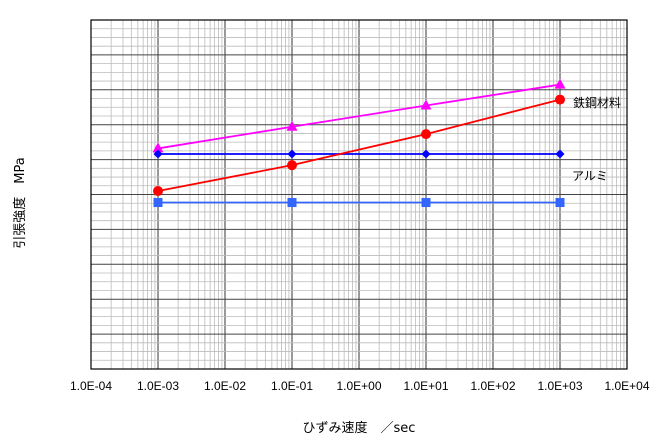  I want to click on x-tick-label: 1.0E-03, so click(158, 386).